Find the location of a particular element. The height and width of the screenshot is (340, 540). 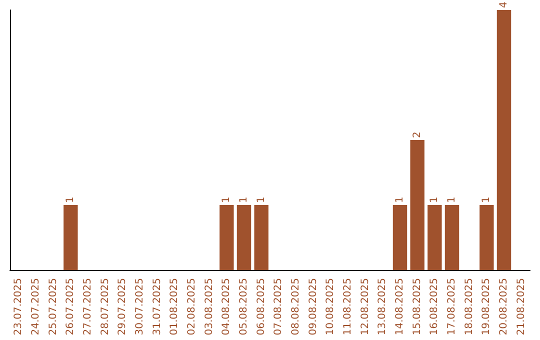

x-tick-label: 31.07.2025 is located at coordinates (157, 307).